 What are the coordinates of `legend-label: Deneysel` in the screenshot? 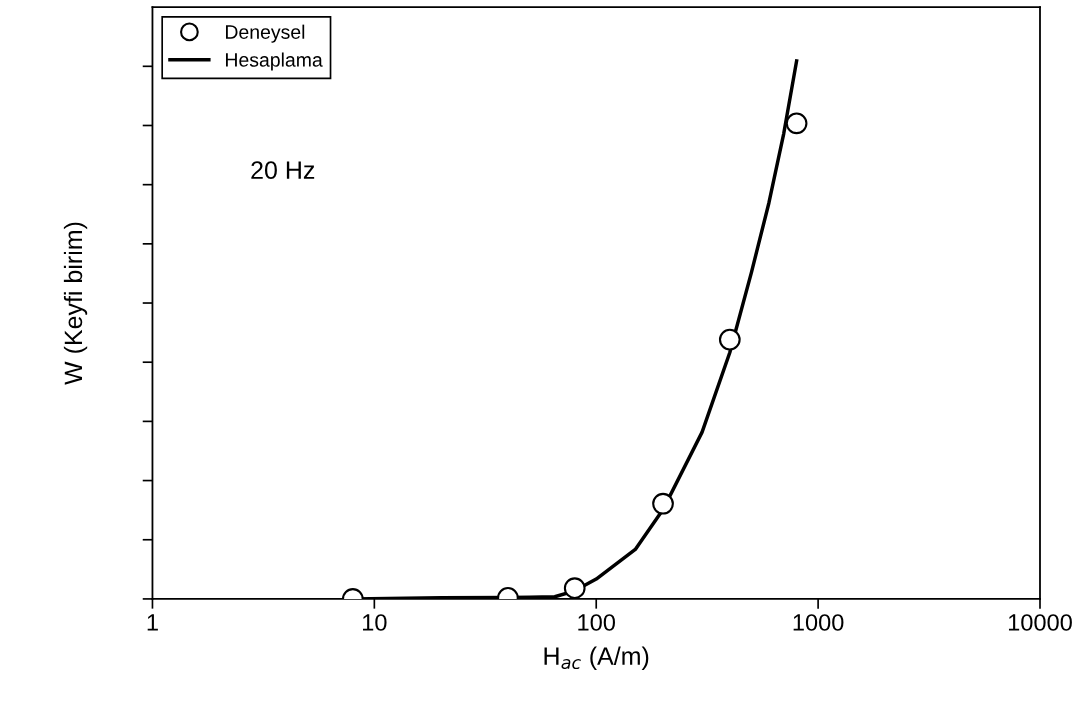 It's located at (265, 33).